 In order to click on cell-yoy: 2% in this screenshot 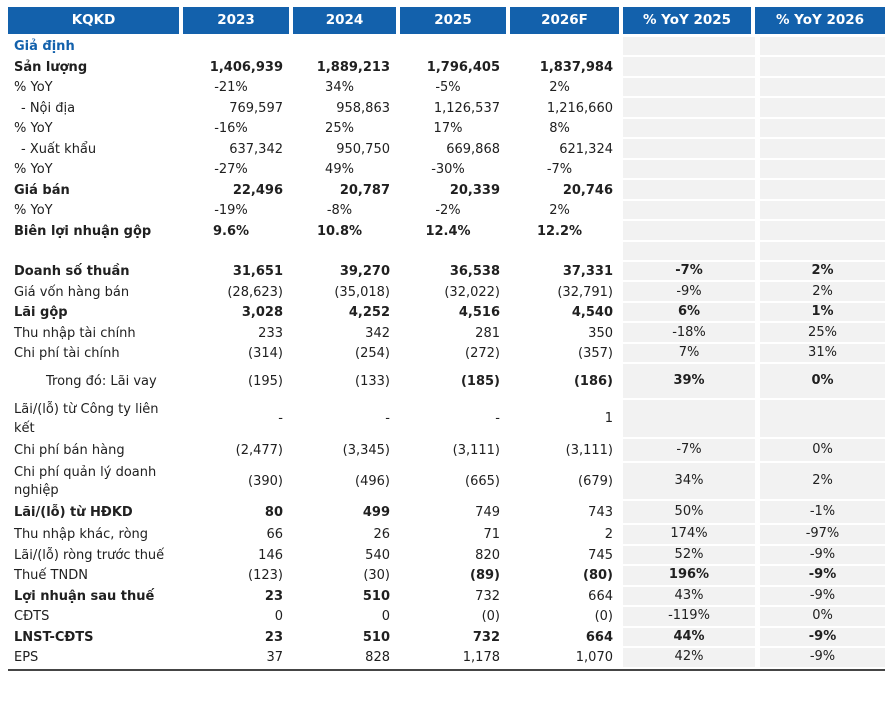, I will do `click(820, 272)`.